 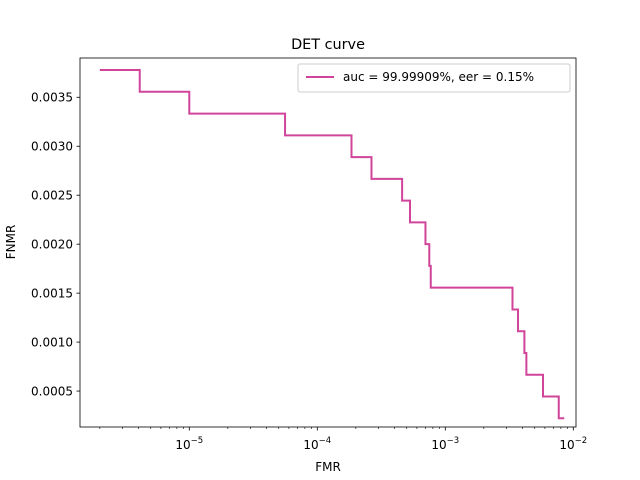 What do you see at coordinates (52, 98) in the screenshot?
I see `y-tick-label: 0.0035` at bounding box center [52, 98].